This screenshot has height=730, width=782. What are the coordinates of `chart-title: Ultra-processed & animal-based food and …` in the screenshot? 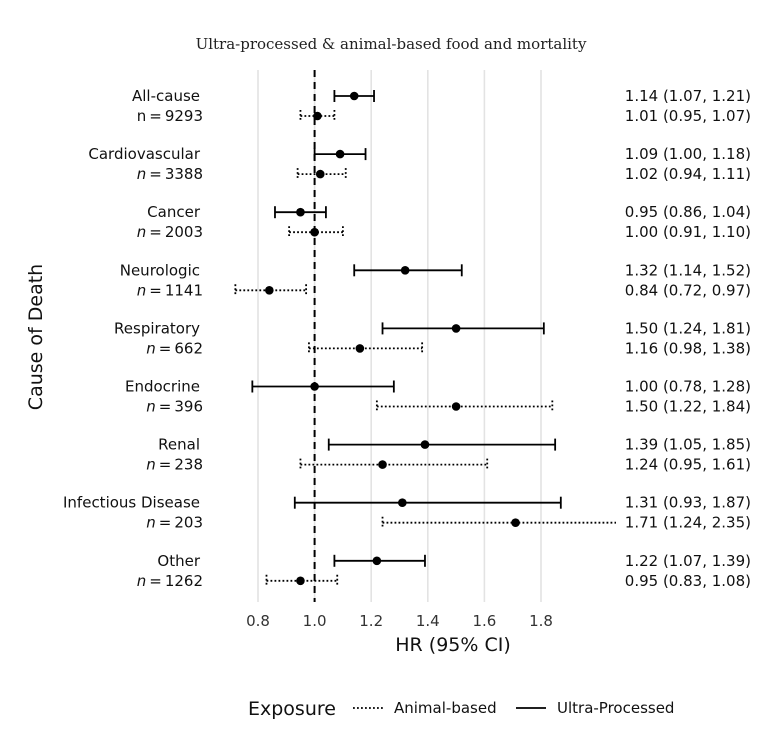 It's located at (391, 44).